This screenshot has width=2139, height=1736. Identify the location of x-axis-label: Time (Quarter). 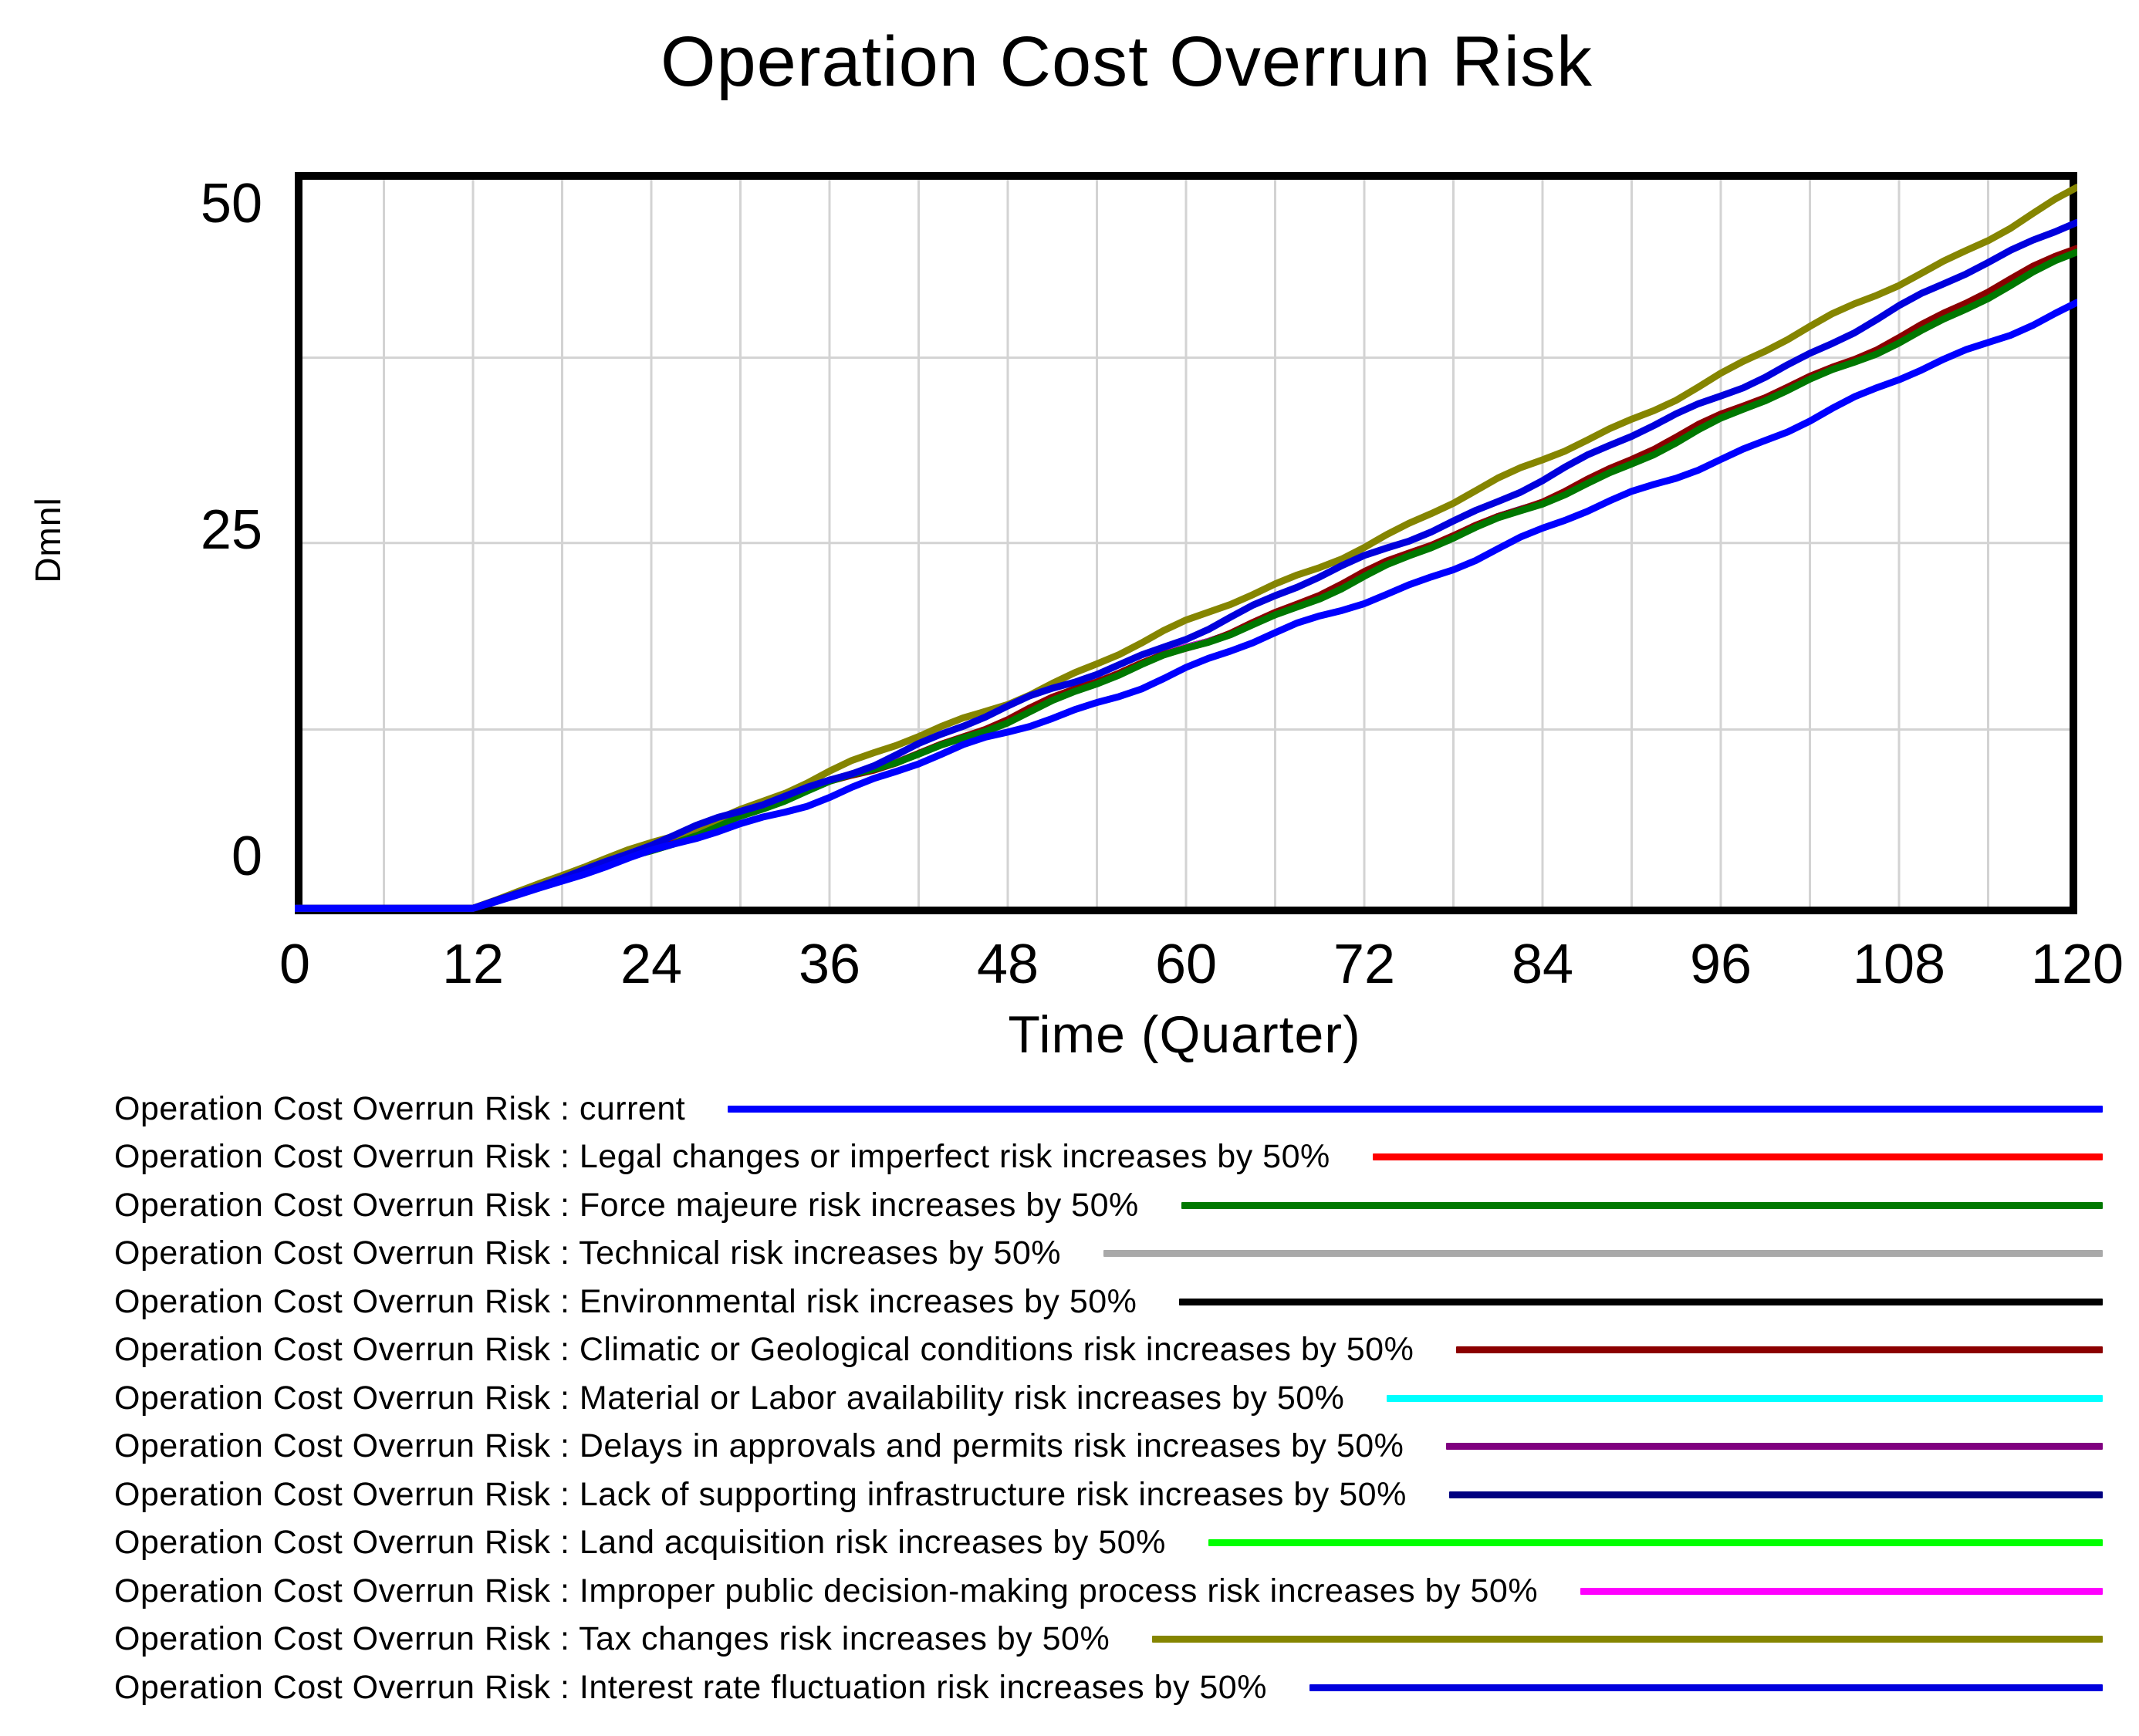
(1185, 1034).